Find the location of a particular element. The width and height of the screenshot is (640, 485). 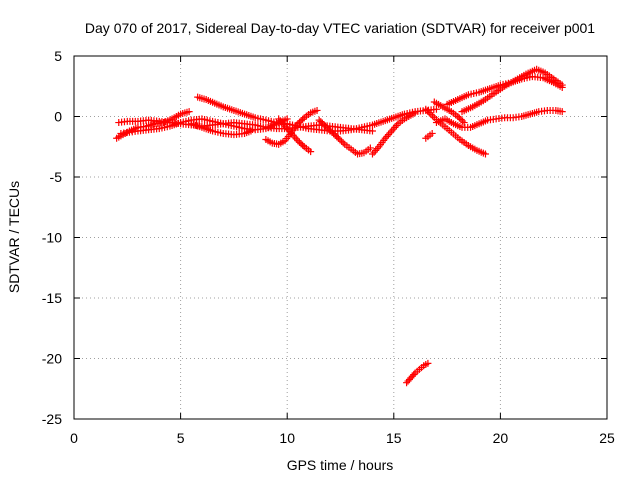

series-track-g is located at coordinates (295, 135).